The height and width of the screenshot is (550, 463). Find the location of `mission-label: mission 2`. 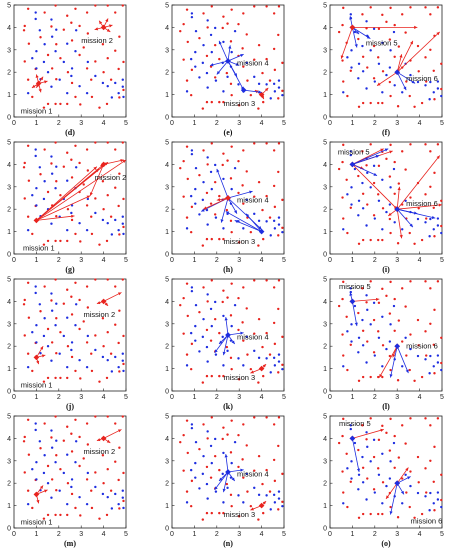

mission-label: mission 2 is located at coordinates (97, 40).